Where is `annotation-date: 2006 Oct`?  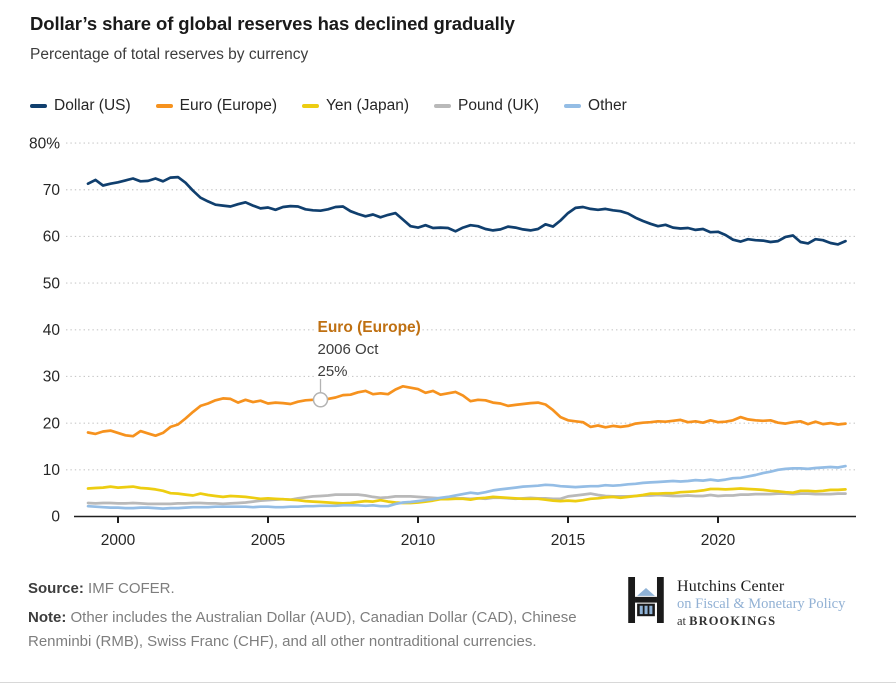 annotation-date: 2006 Oct is located at coordinates (349, 349).